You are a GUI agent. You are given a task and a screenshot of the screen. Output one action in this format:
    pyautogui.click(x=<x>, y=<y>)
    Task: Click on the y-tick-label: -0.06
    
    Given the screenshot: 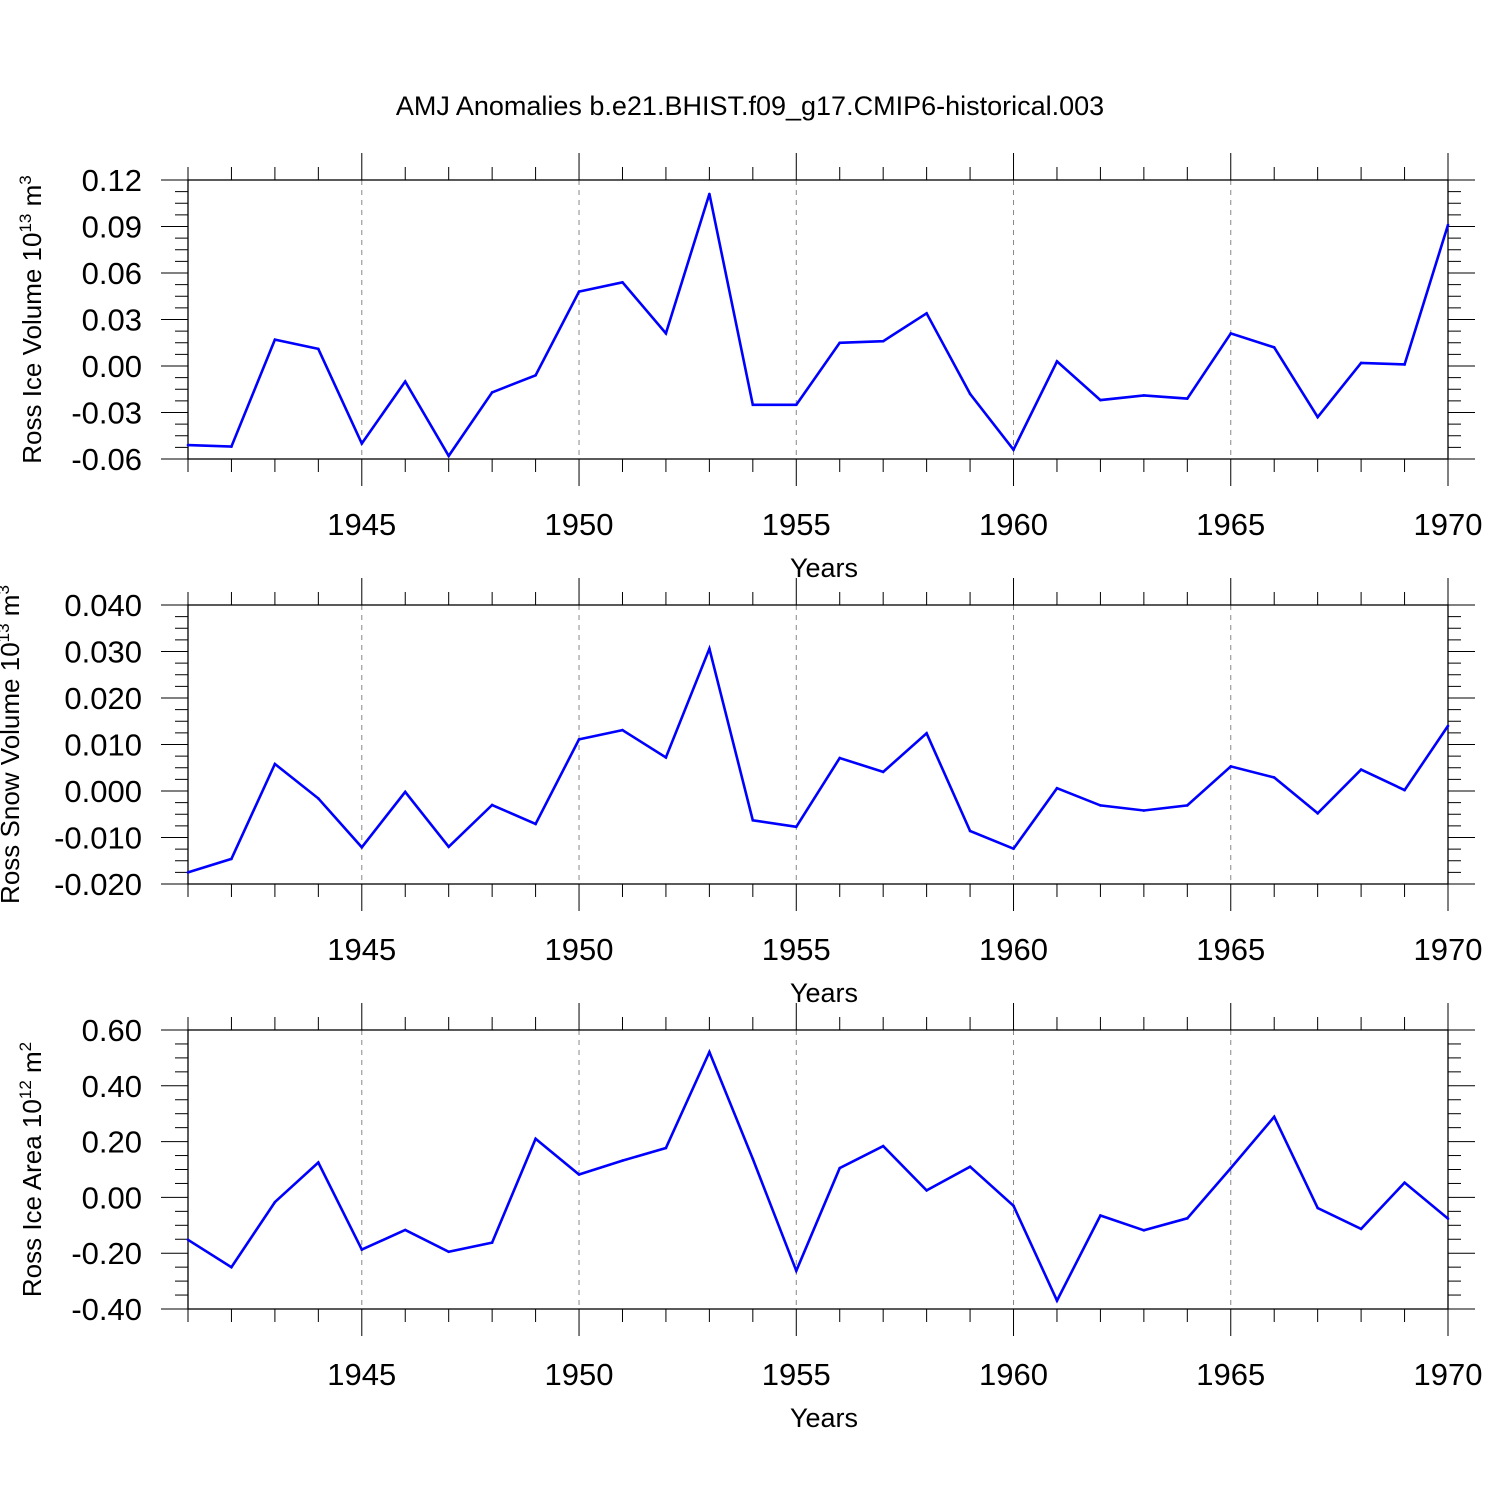 What is the action you would take?
    pyautogui.click(x=106, y=459)
    